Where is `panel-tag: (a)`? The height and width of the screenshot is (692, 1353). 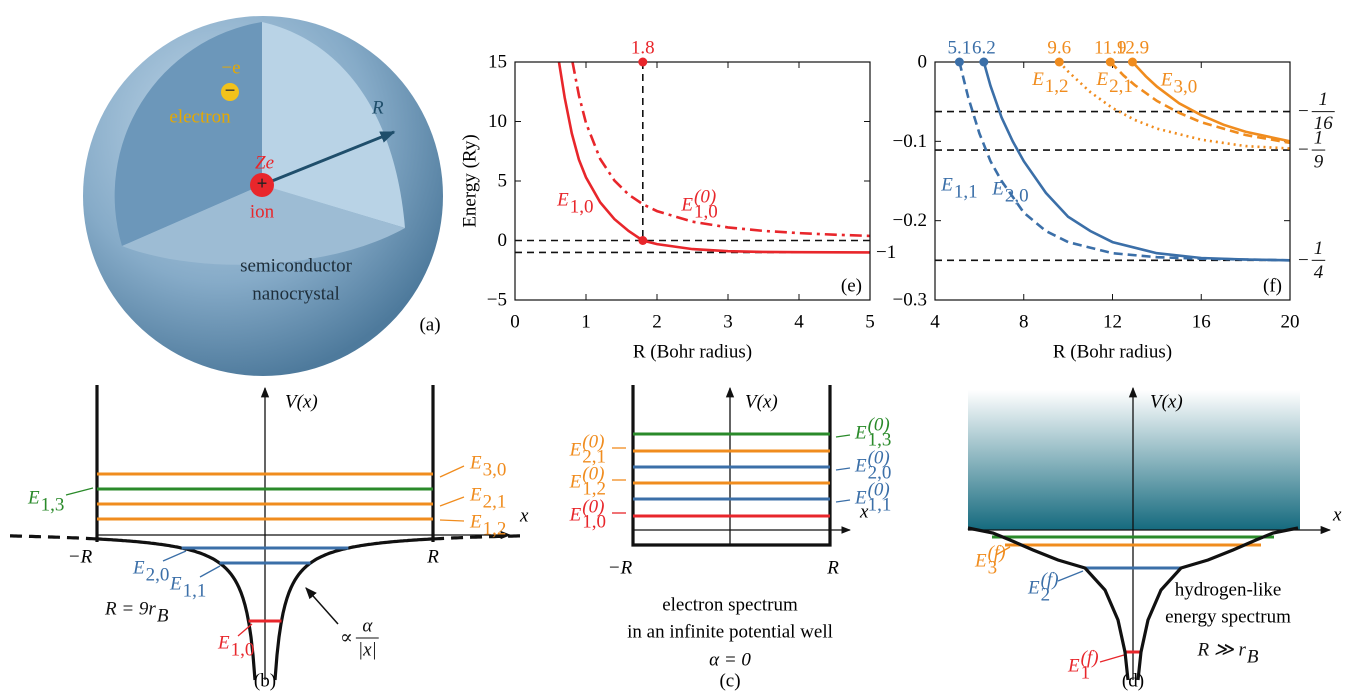
panel-tag: (a) is located at coordinates (429, 325).